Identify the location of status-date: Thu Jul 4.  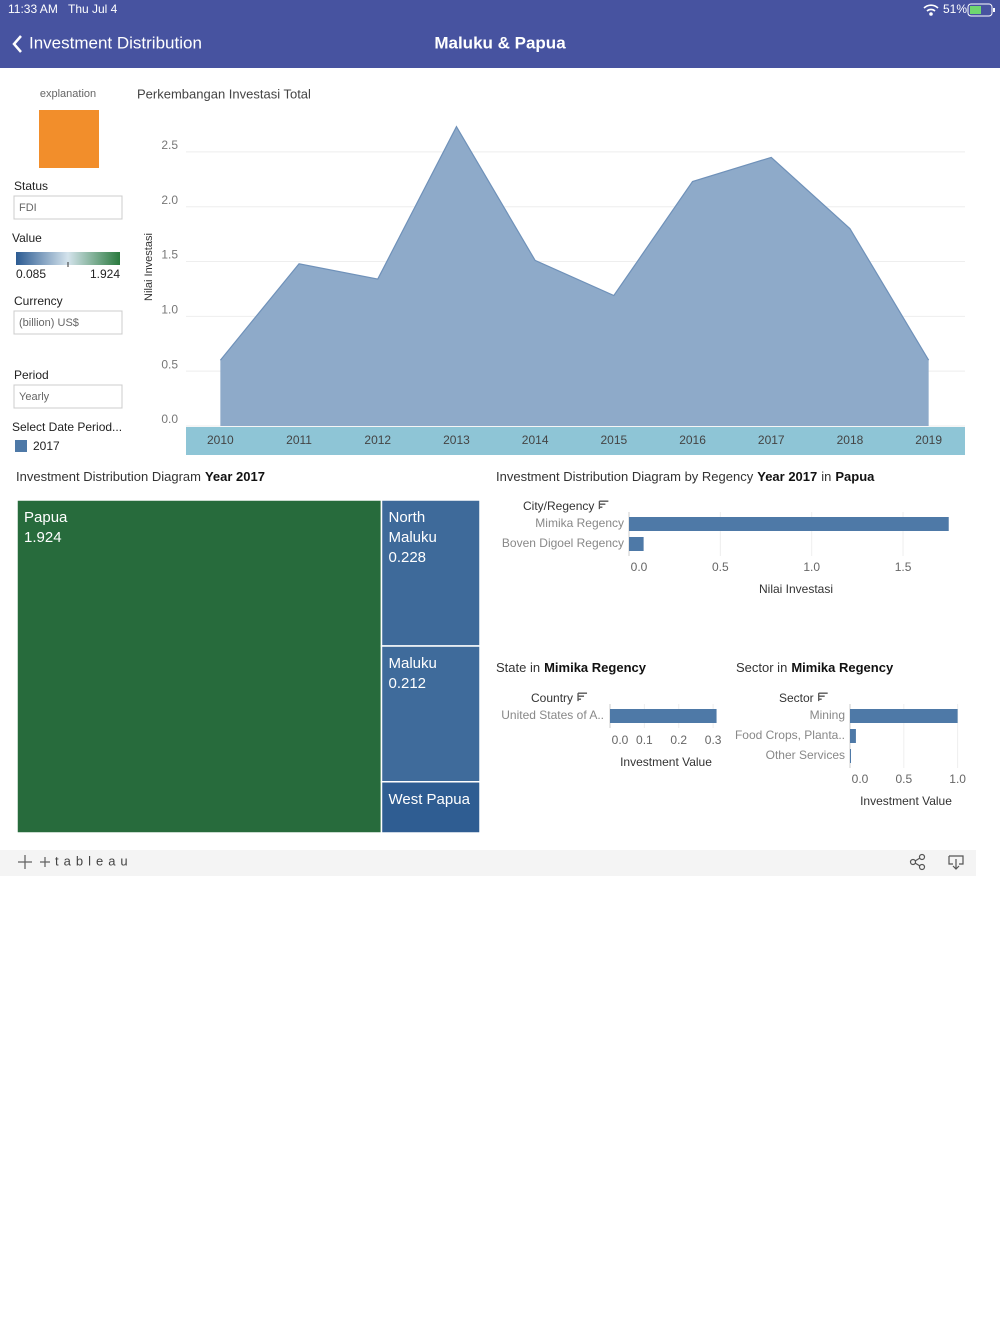
(93, 9).